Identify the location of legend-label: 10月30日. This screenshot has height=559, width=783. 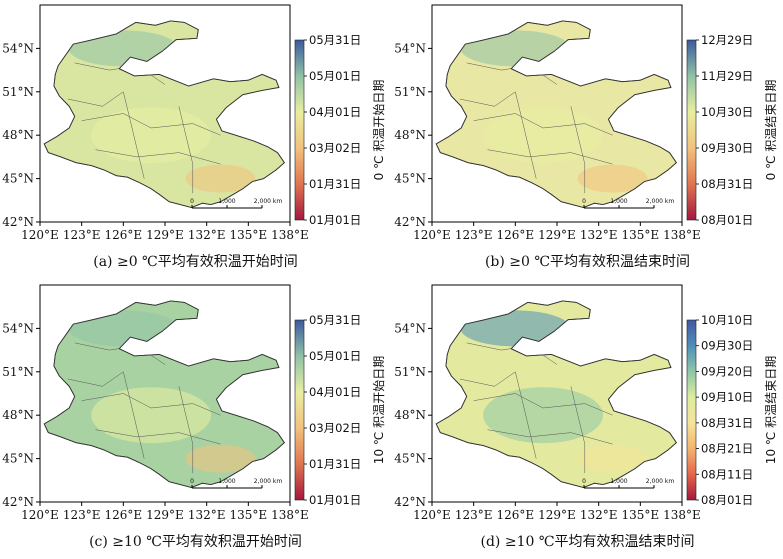
(727, 112).